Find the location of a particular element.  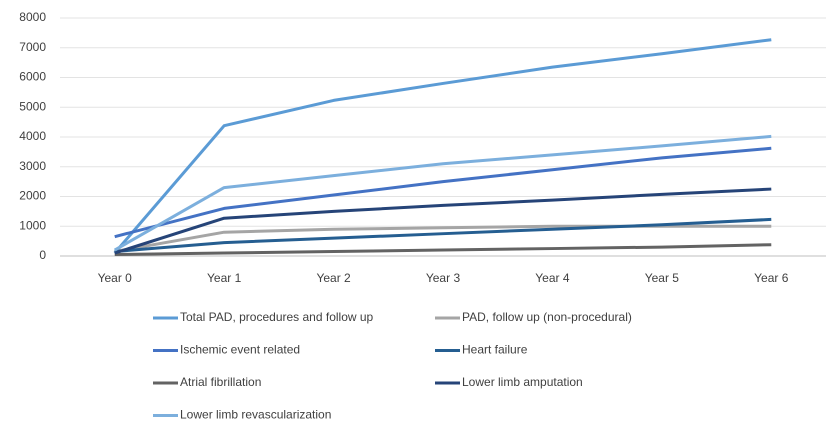

y-tick-label: 4000 is located at coordinates (32, 136).